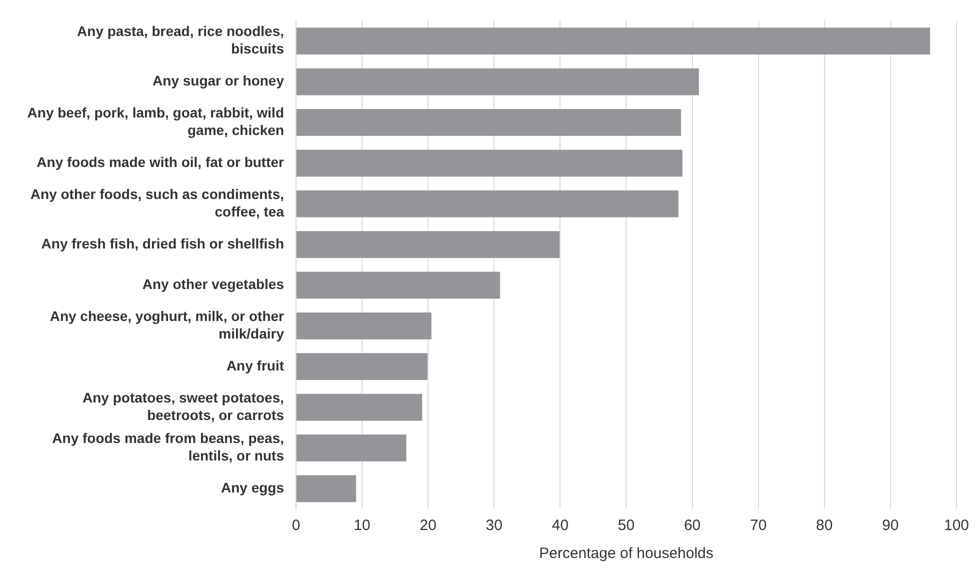  Describe the element at coordinates (494, 525) in the screenshot. I see `x-tick-label: 30` at that location.